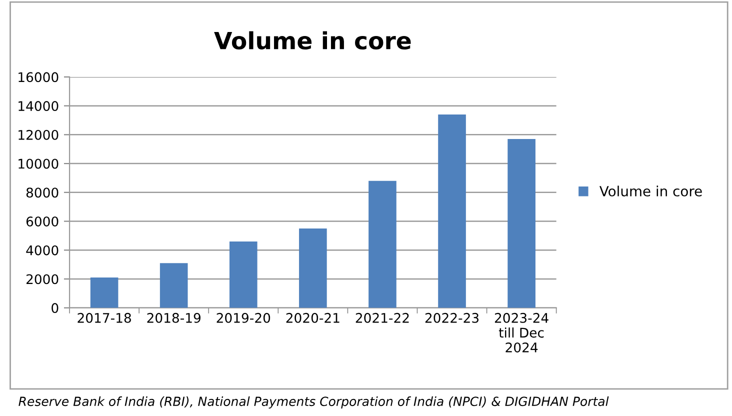 Image resolution: width=732 pixels, height=416 pixels. Describe the element at coordinates (312, 40) in the screenshot. I see `chart-title: Volume in core` at that location.